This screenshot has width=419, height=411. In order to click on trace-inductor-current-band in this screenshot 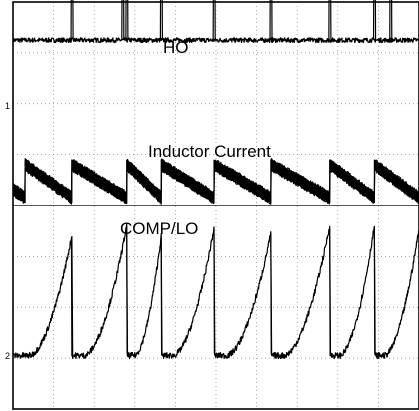, I will do `click(215, 181)`.